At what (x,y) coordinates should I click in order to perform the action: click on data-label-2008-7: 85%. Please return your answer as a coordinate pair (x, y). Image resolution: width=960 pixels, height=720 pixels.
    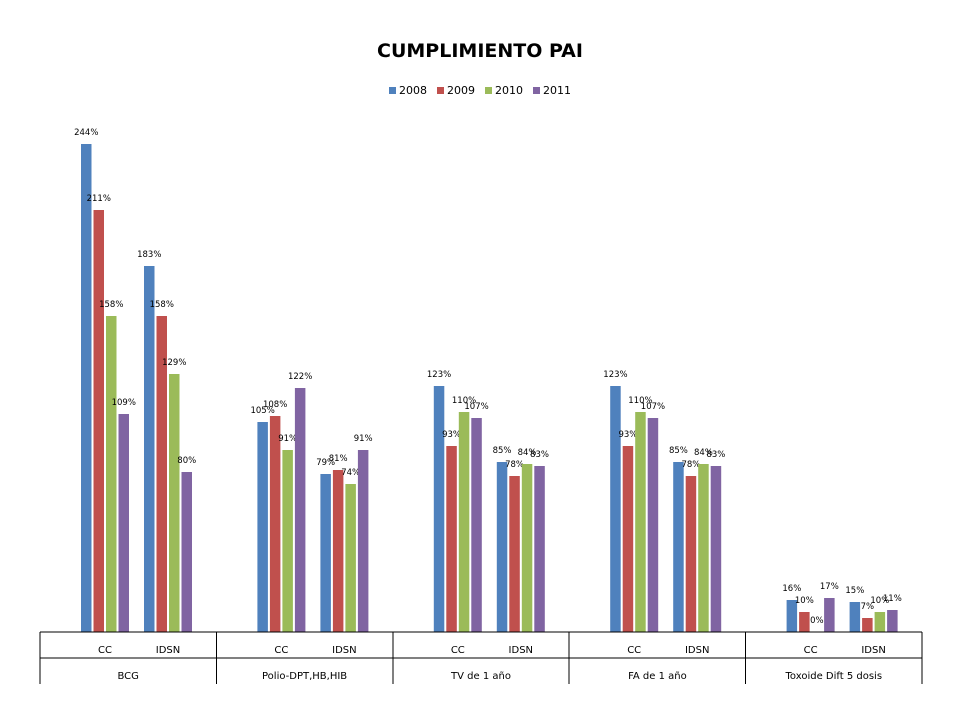
    Looking at the image, I should click on (678, 451).